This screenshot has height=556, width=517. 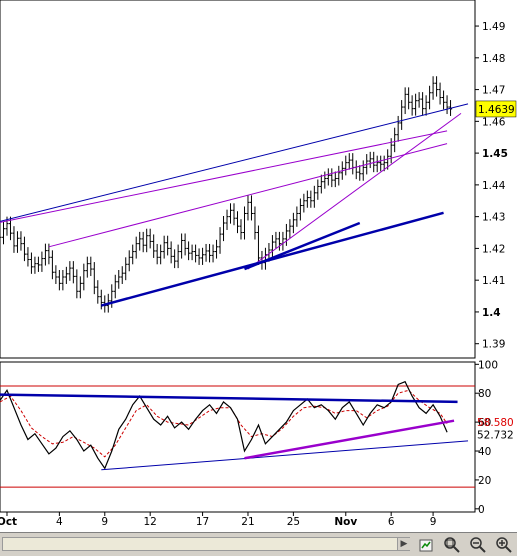 I want to click on price-tick-label: 1.49, so click(x=493, y=27).